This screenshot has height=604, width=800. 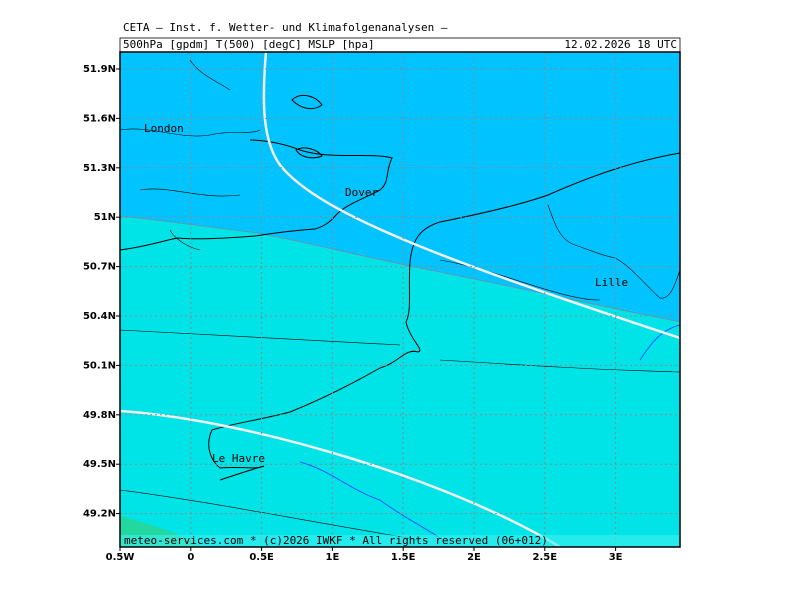 I want to click on lon-tick-label: 1.5E, so click(x=403, y=557).